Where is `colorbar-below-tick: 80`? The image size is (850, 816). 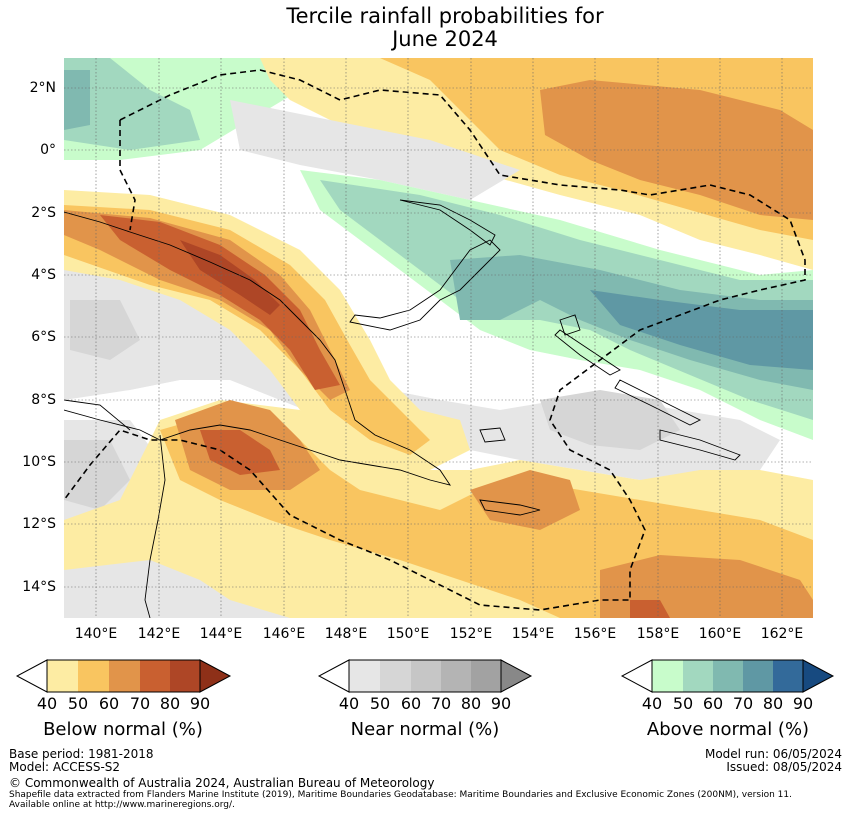 colorbar-below-tick: 80 is located at coordinates (170, 703).